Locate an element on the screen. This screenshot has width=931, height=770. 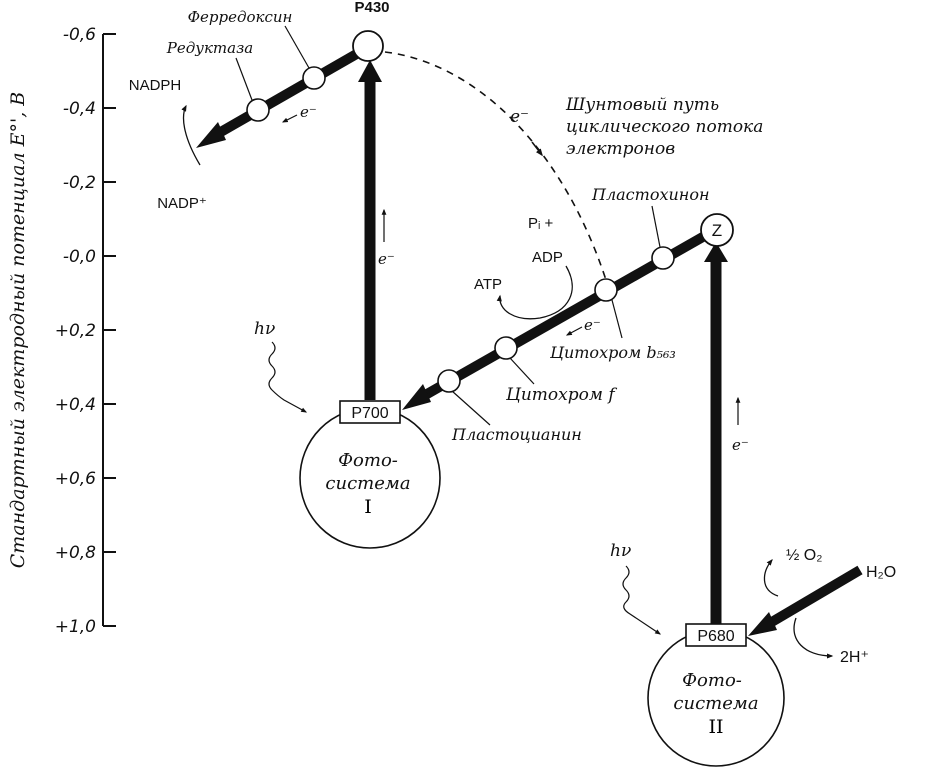
e-ps2-label: e⁻ is located at coordinates (740, 445).